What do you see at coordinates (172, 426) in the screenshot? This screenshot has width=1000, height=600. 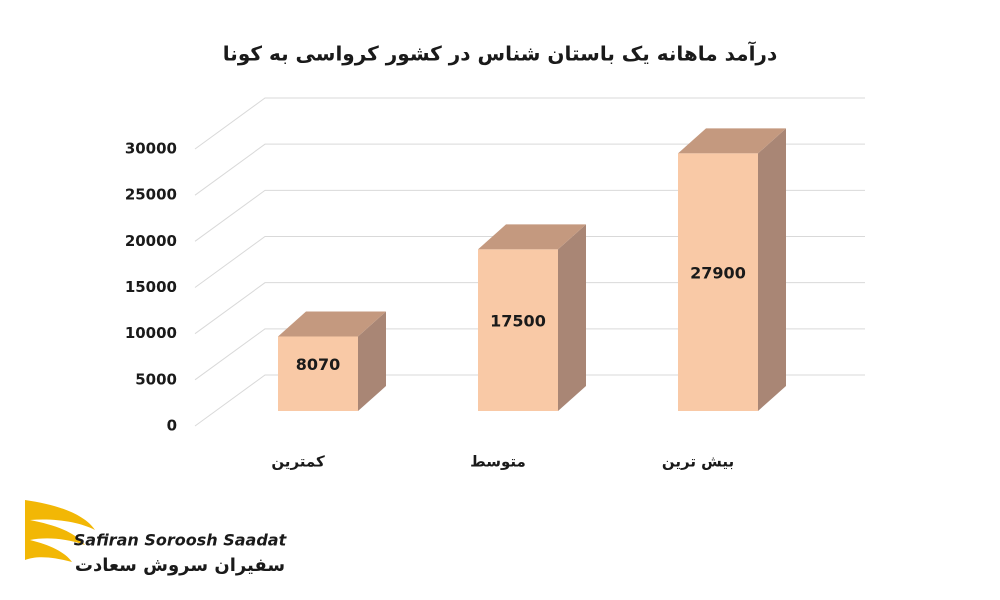 I see `y-tick-label: 0` at bounding box center [172, 426].